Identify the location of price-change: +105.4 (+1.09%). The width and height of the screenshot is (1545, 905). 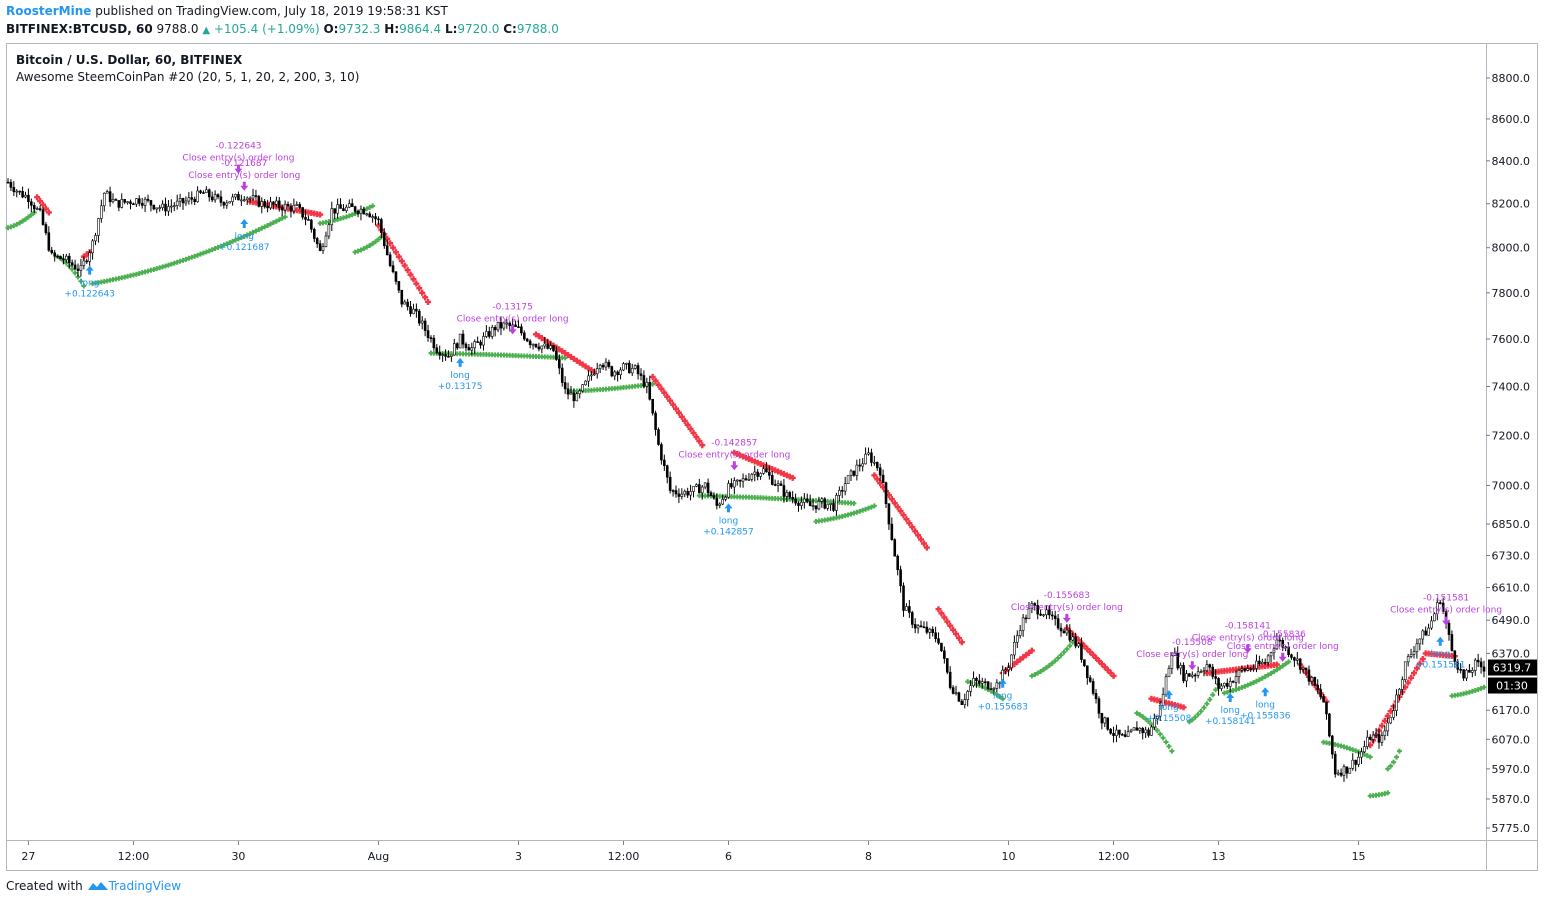
(266, 29).